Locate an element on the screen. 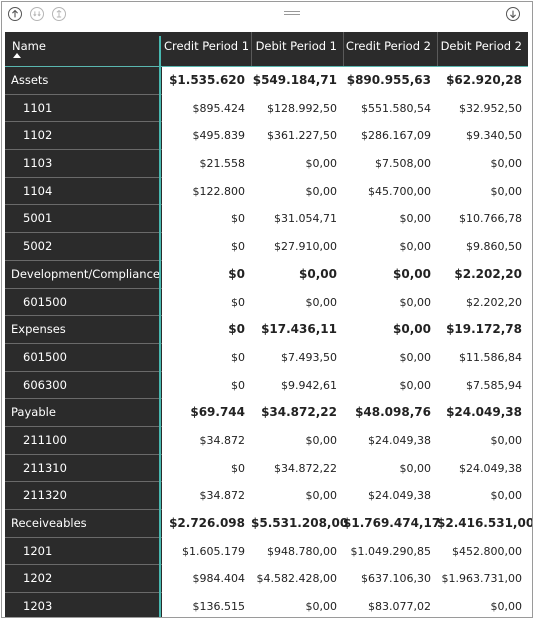 This screenshot has width=536, height=621. row-header-cell: 606300 is located at coordinates (83, 385).